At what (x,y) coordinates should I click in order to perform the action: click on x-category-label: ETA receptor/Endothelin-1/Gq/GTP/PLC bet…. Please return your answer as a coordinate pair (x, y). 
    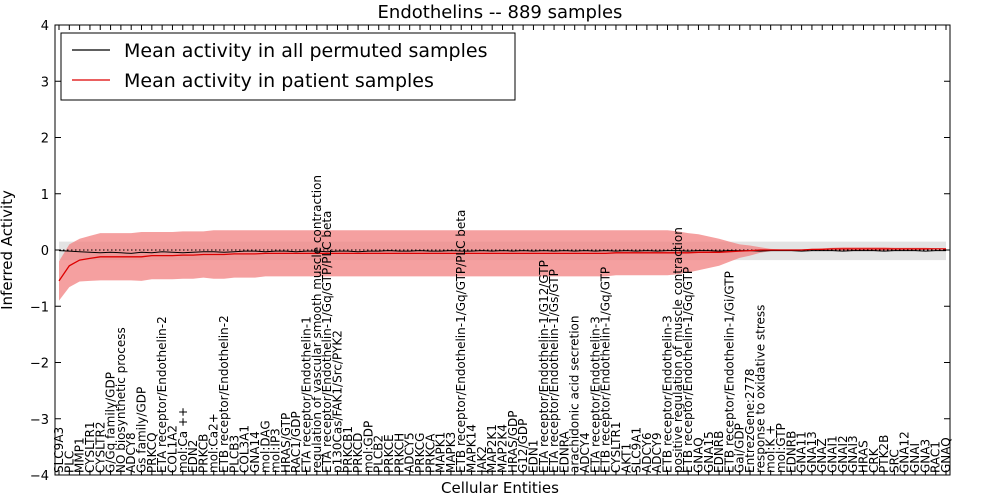
    Looking at the image, I should click on (327, 342).